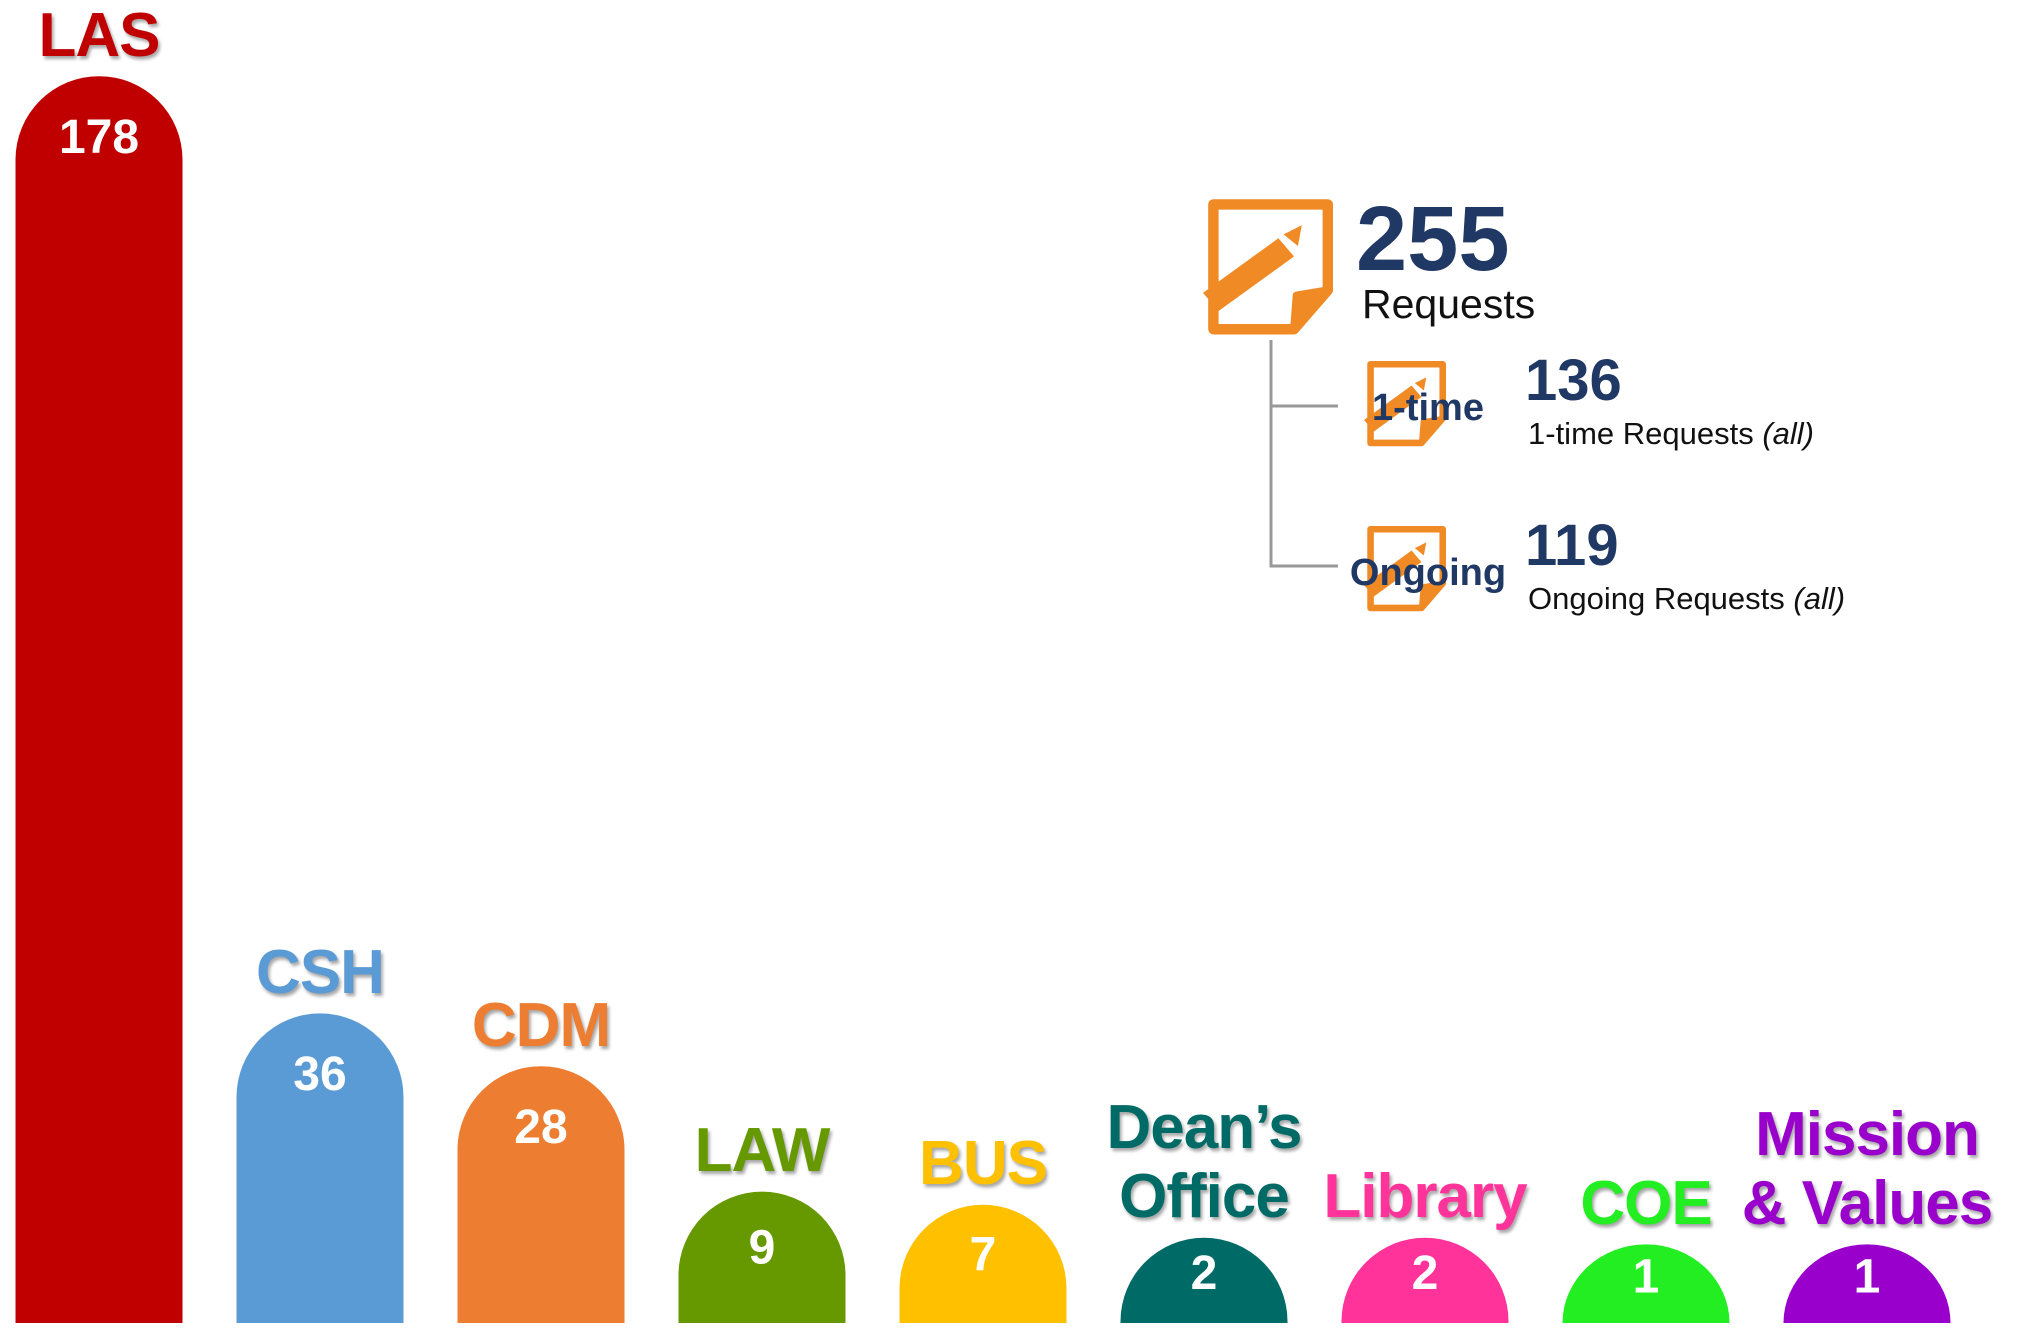 The image size is (2018, 1330). I want to click on category-label: Library, so click(1425, 1197).